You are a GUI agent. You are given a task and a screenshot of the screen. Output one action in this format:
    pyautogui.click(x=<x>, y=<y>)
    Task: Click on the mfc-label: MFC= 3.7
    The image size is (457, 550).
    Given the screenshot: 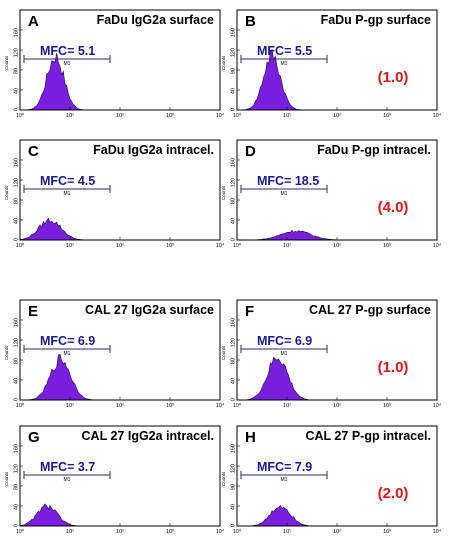 What is the action you would take?
    pyautogui.click(x=67, y=467)
    